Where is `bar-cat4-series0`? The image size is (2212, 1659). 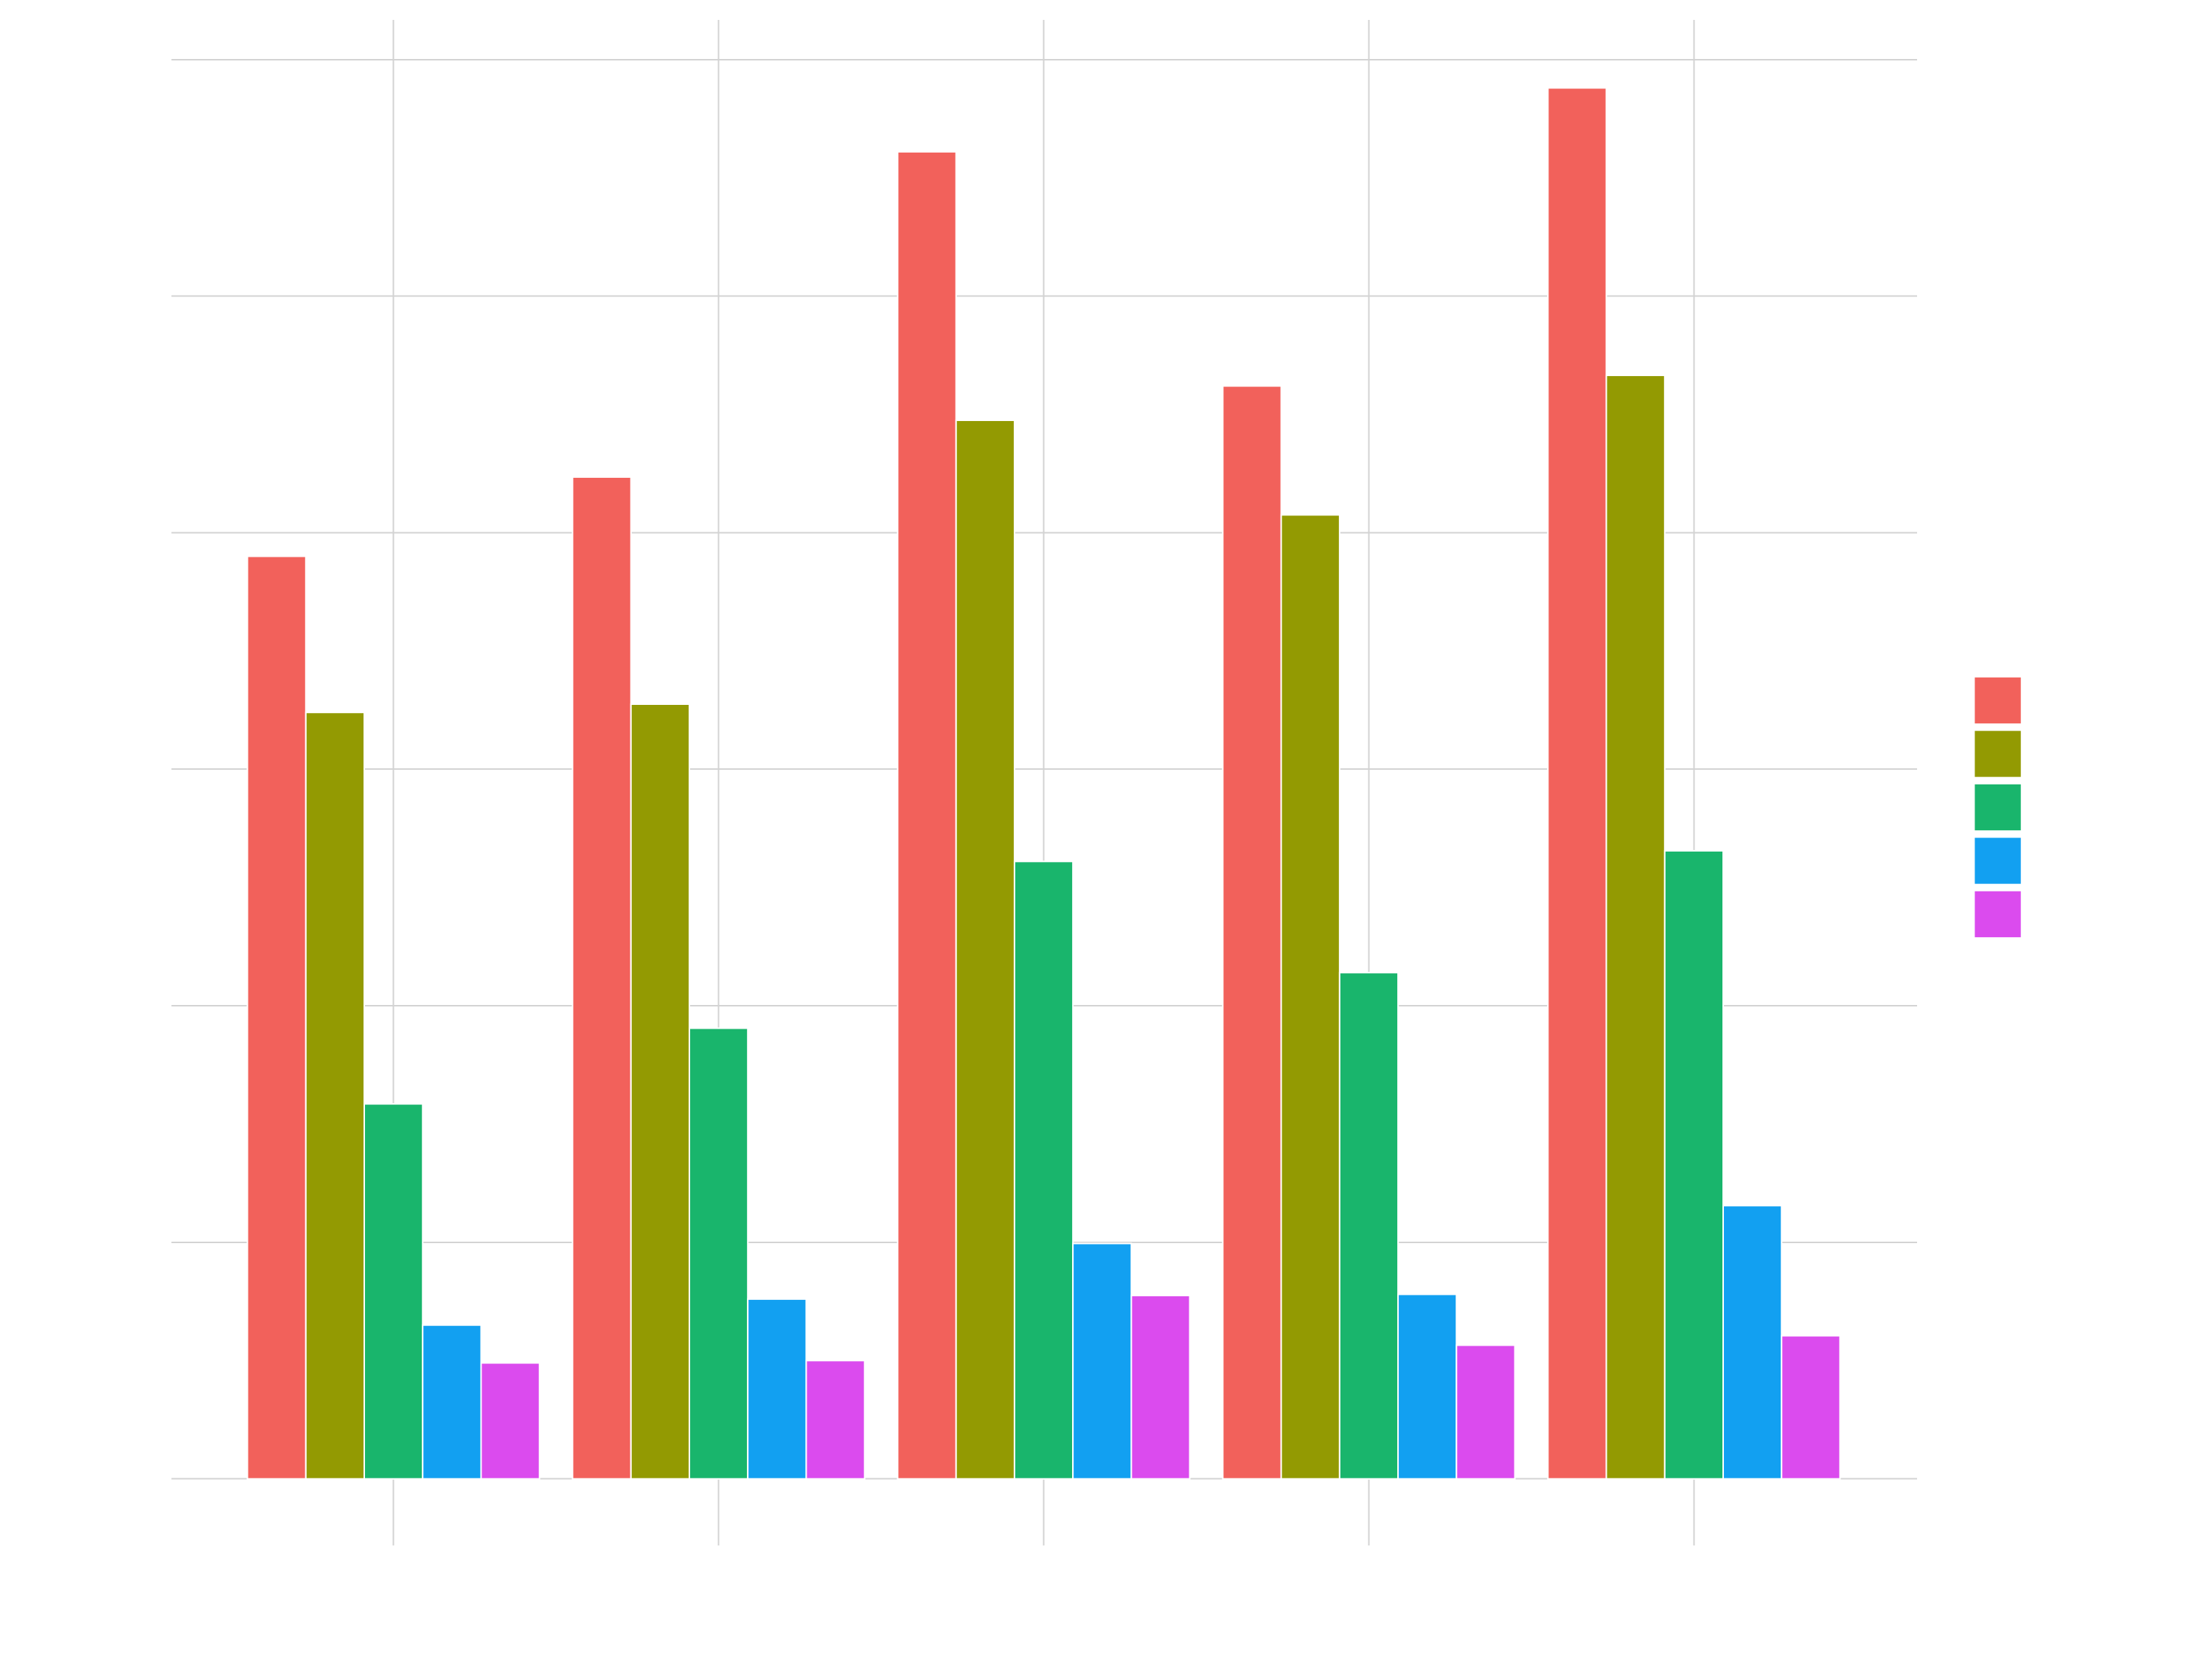
bar-cat4-series0 is located at coordinates (1577, 783).